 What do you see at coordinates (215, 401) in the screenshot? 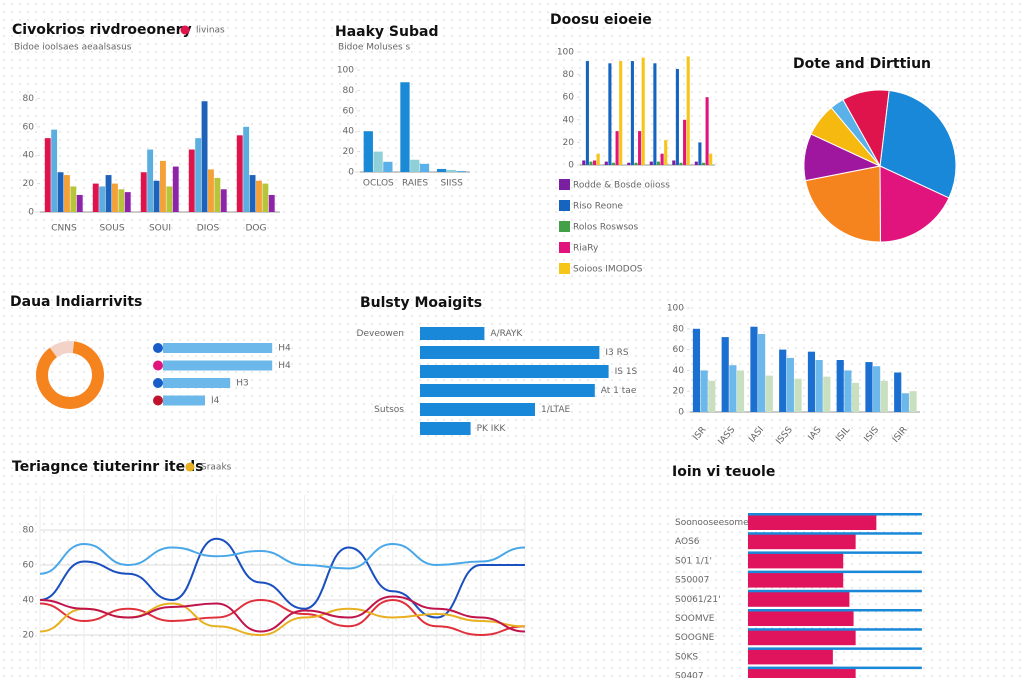
I see `value-label: I4` at bounding box center [215, 401].